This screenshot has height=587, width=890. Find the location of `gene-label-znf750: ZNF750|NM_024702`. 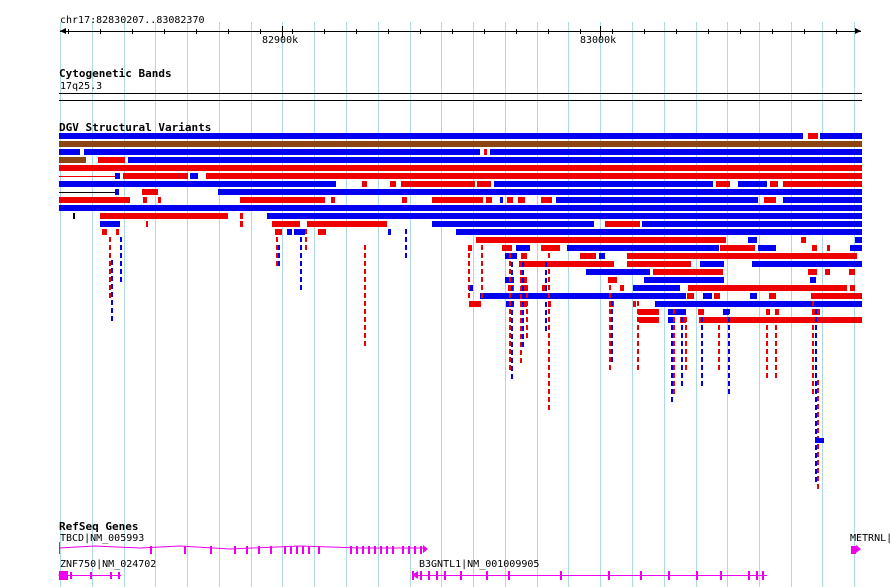

gene-label-znf750: ZNF750|NM_024702 is located at coordinates (108, 564).